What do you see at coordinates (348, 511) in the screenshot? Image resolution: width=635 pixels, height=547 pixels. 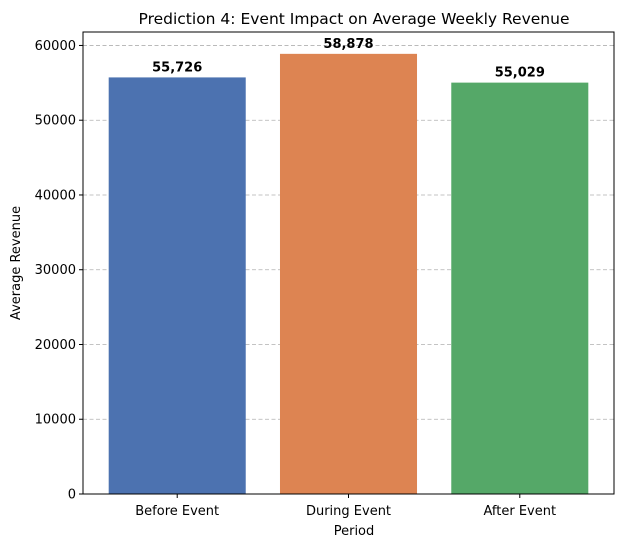 I see `x-tick-label: During Event` at bounding box center [348, 511].